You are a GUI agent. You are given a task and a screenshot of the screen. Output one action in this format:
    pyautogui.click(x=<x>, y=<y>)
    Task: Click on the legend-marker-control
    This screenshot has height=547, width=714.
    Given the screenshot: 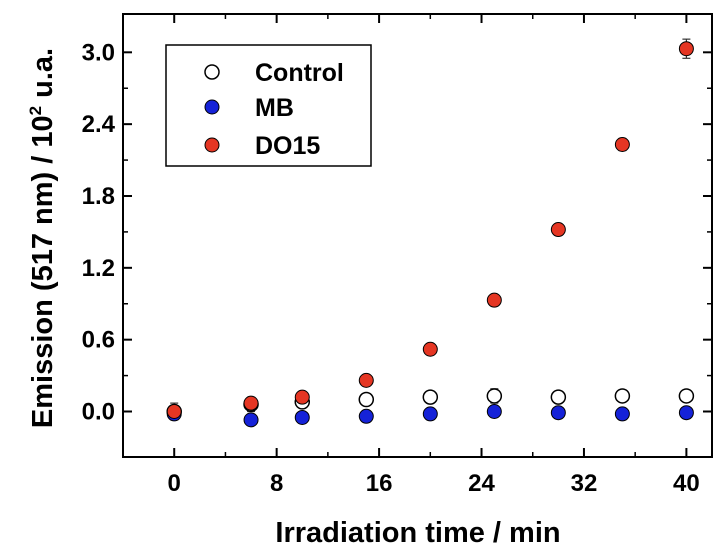 What is the action you would take?
    pyautogui.click(x=212, y=72)
    